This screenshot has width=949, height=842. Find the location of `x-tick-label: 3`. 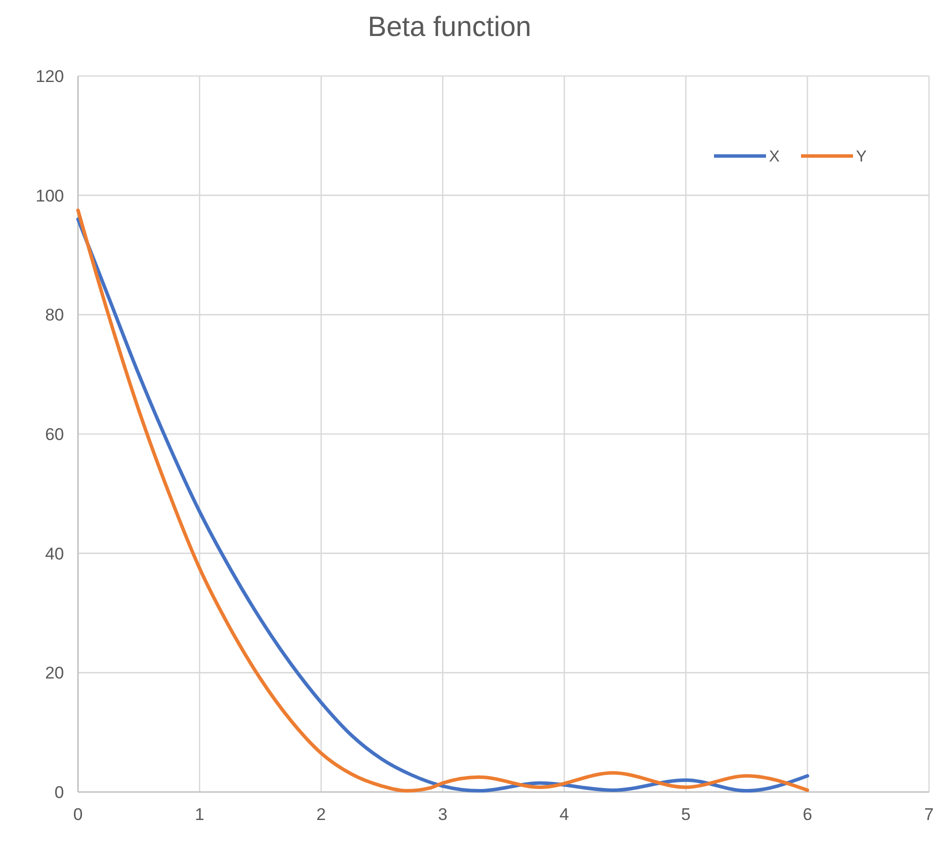

x-tick-label: 3 is located at coordinates (443, 814).